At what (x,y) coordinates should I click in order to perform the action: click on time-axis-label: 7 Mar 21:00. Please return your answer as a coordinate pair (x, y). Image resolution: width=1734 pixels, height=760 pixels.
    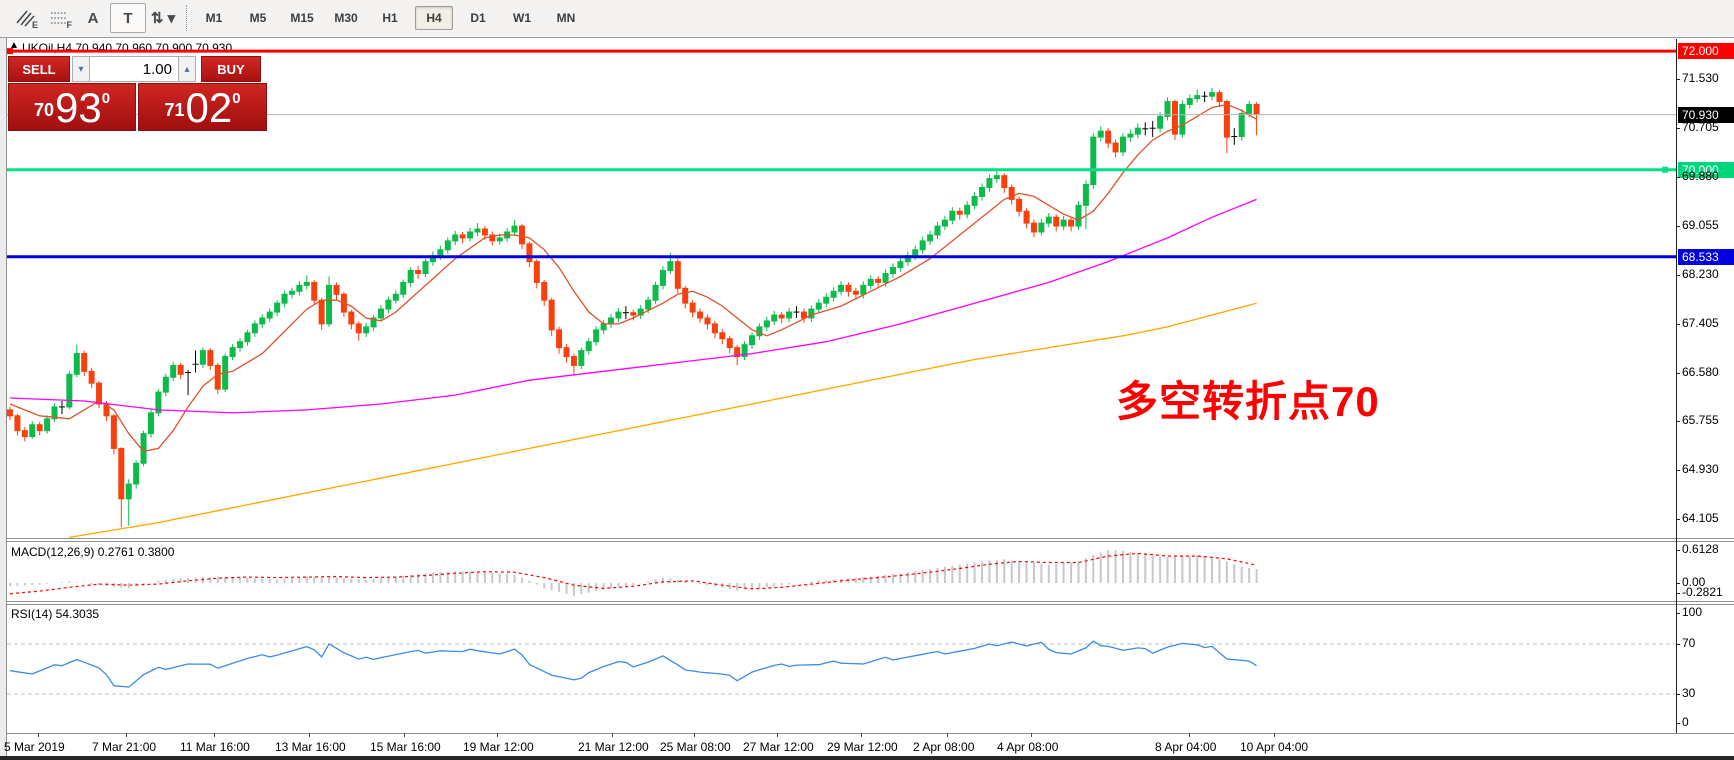
    Looking at the image, I should click on (124, 747).